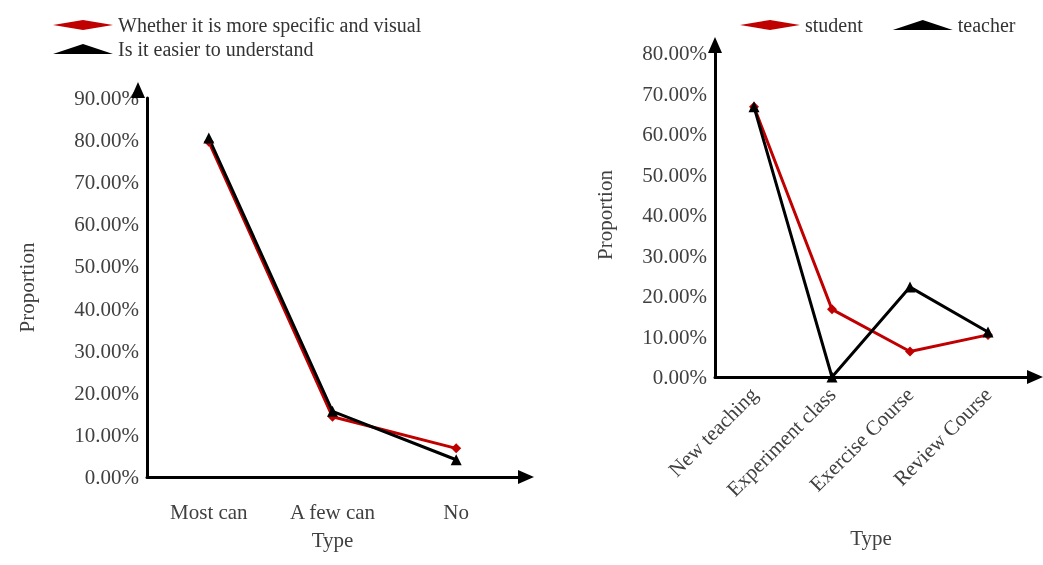 The width and height of the screenshot is (1043, 565). I want to click on legend-label: Is it easier to understand, so click(216, 49).